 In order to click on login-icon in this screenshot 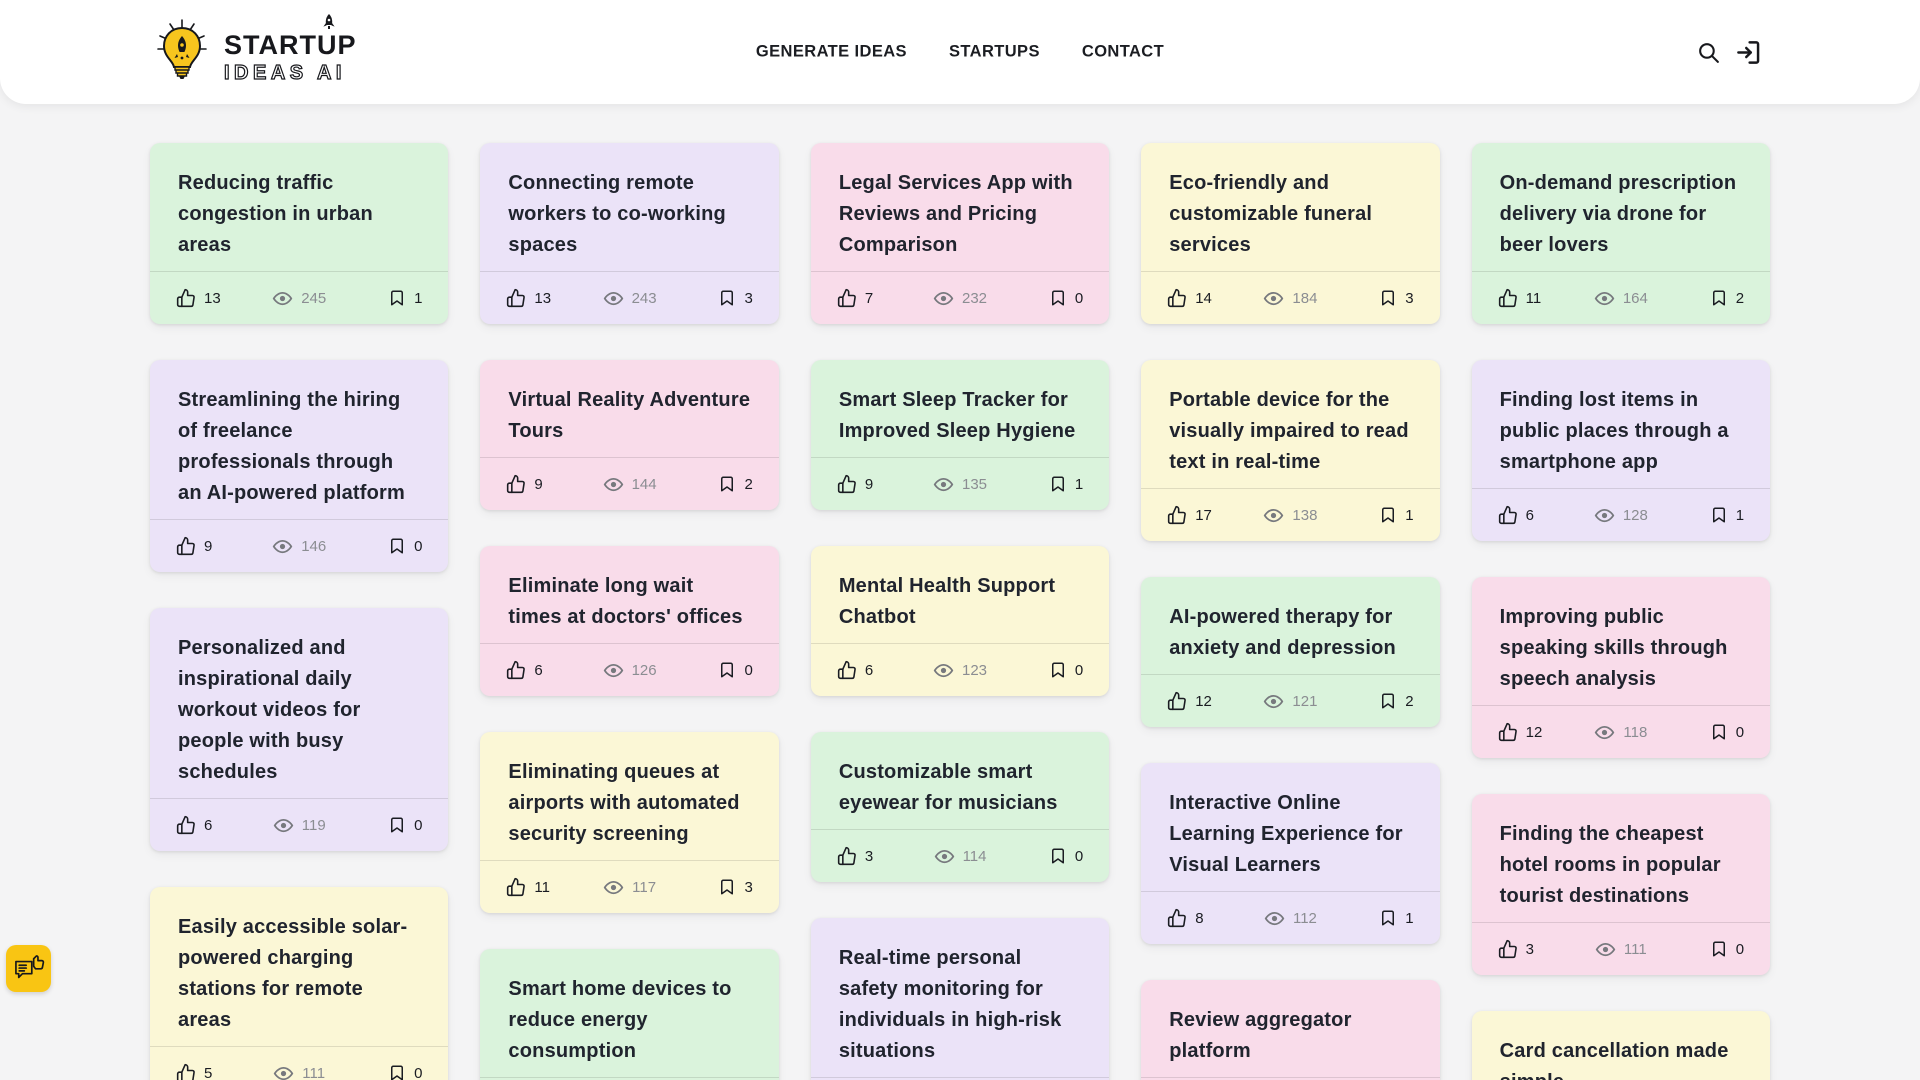, I will do `click(1748, 52)`.